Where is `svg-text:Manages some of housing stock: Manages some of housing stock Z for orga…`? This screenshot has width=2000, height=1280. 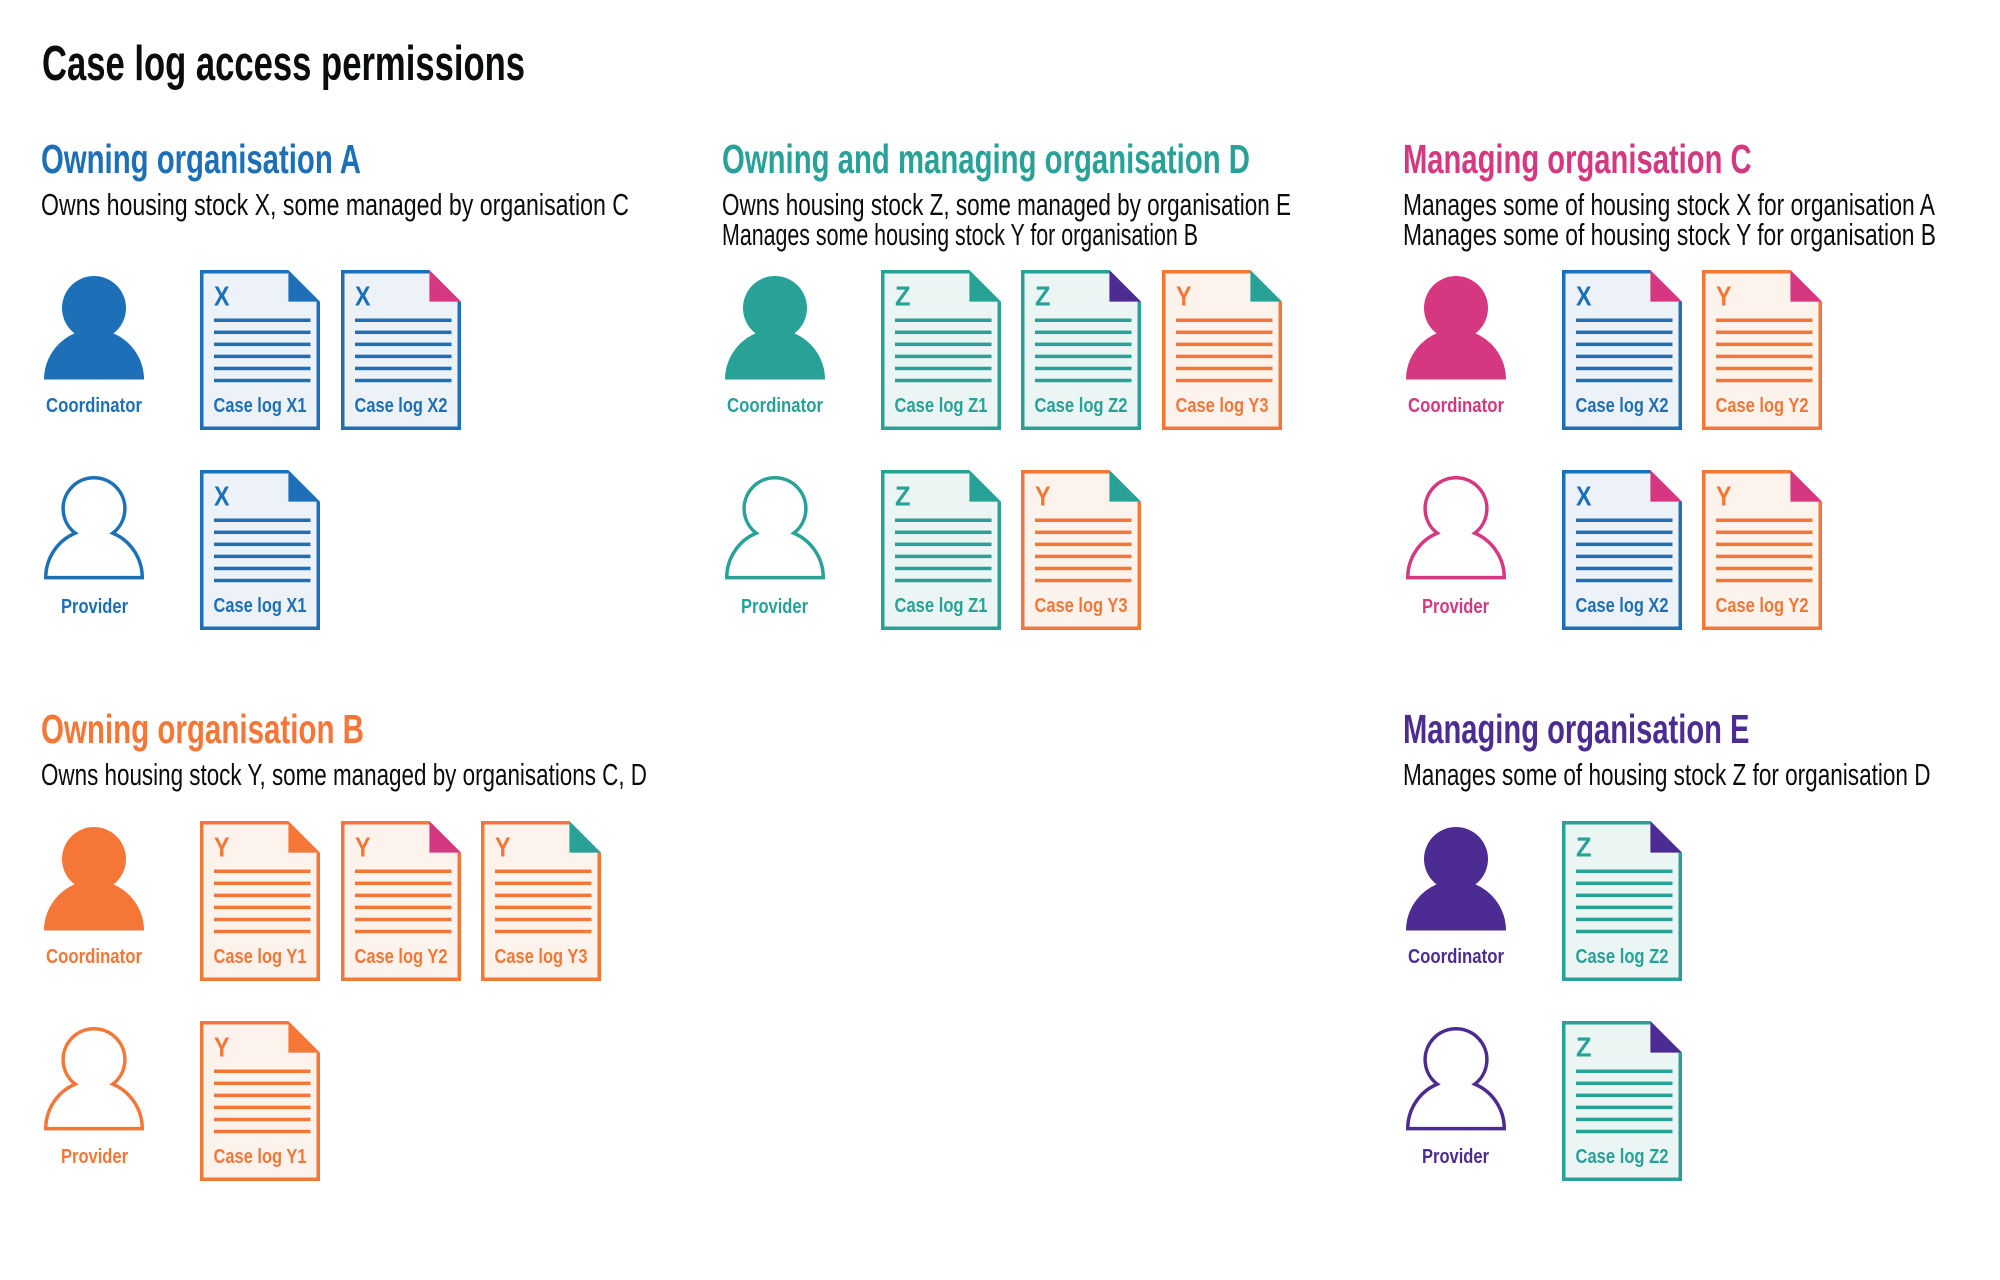 svg-text:Manages some of housing stock: Manages some of housing stock Z for orga… is located at coordinates (1667, 775).